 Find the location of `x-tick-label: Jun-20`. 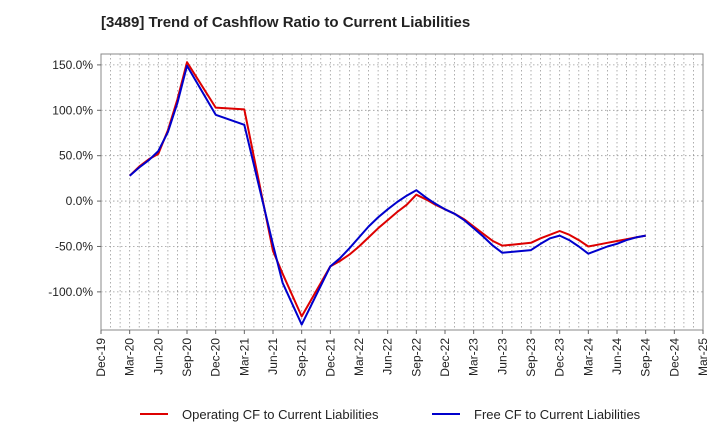

x-tick-label: Jun-20 is located at coordinates (158, 356).